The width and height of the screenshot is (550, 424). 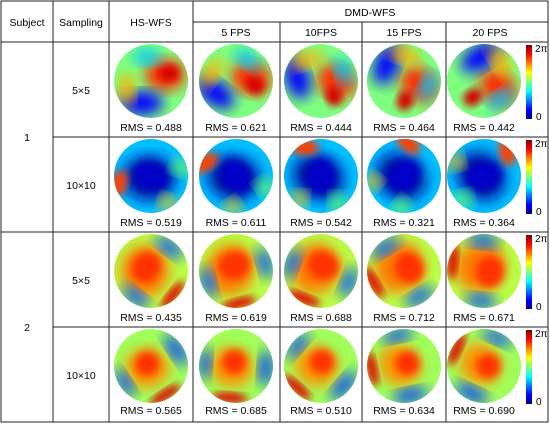 I want to click on wavefront-map-r2-c1, so click(x=151, y=176).